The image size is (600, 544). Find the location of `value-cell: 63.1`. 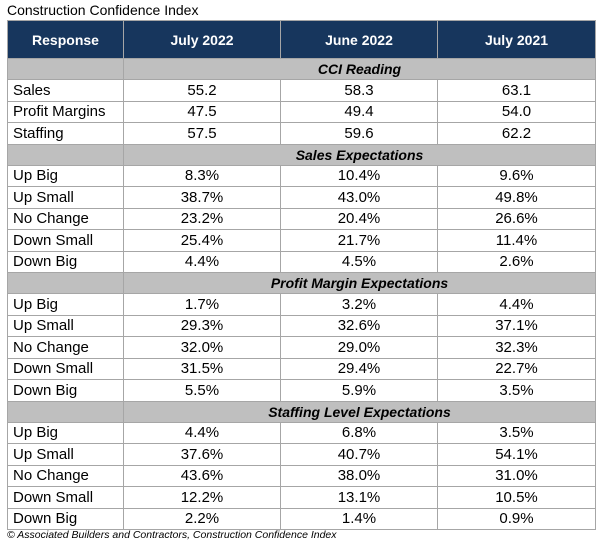

value-cell: 63.1 is located at coordinates (516, 90).